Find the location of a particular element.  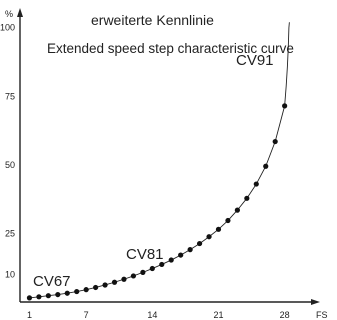

y-tick-label: 100 is located at coordinates (7, 28).